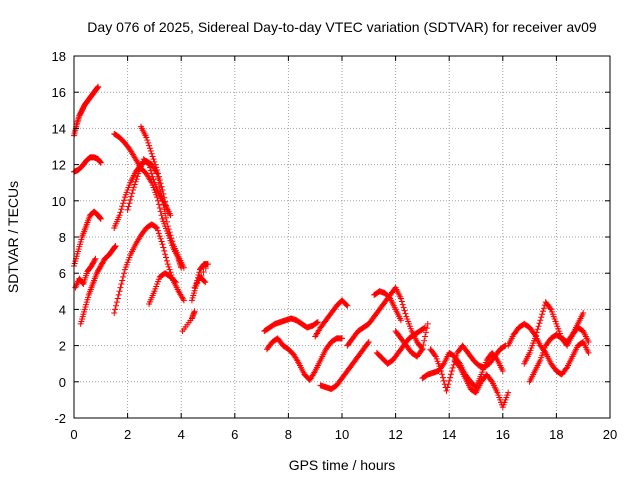  I want to click on y-axis-label: SDTVAR / TECUs, so click(13, 237).